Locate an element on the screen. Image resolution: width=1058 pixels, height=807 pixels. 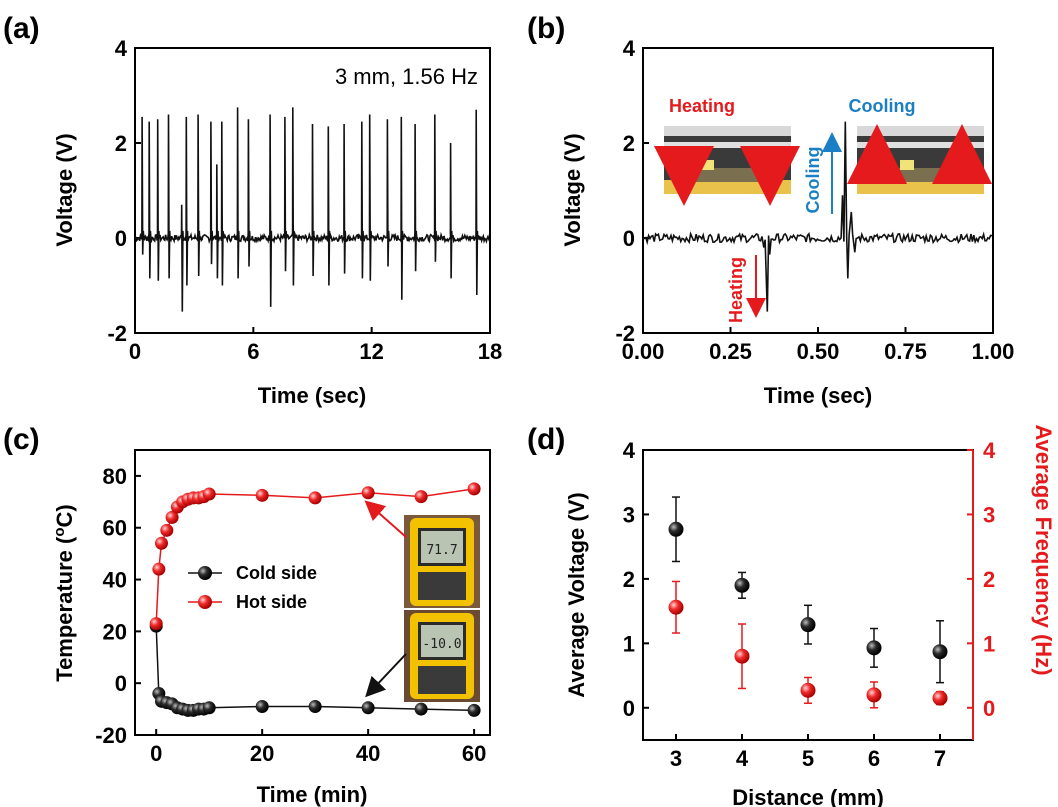
panel-b-x-label: Time (sec) is located at coordinates (818, 395).